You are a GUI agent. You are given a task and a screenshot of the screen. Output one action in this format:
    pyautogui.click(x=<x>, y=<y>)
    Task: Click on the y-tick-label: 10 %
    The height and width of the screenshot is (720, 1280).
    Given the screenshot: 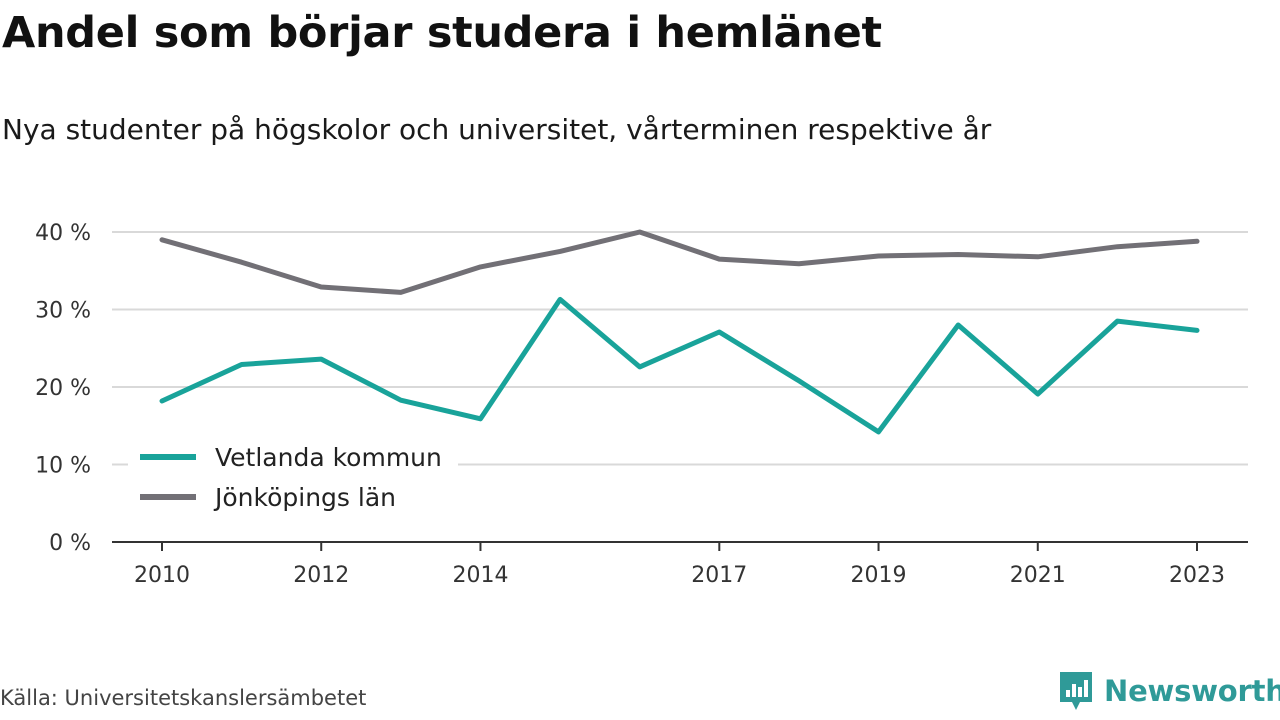 What is the action you would take?
    pyautogui.click(x=63, y=466)
    